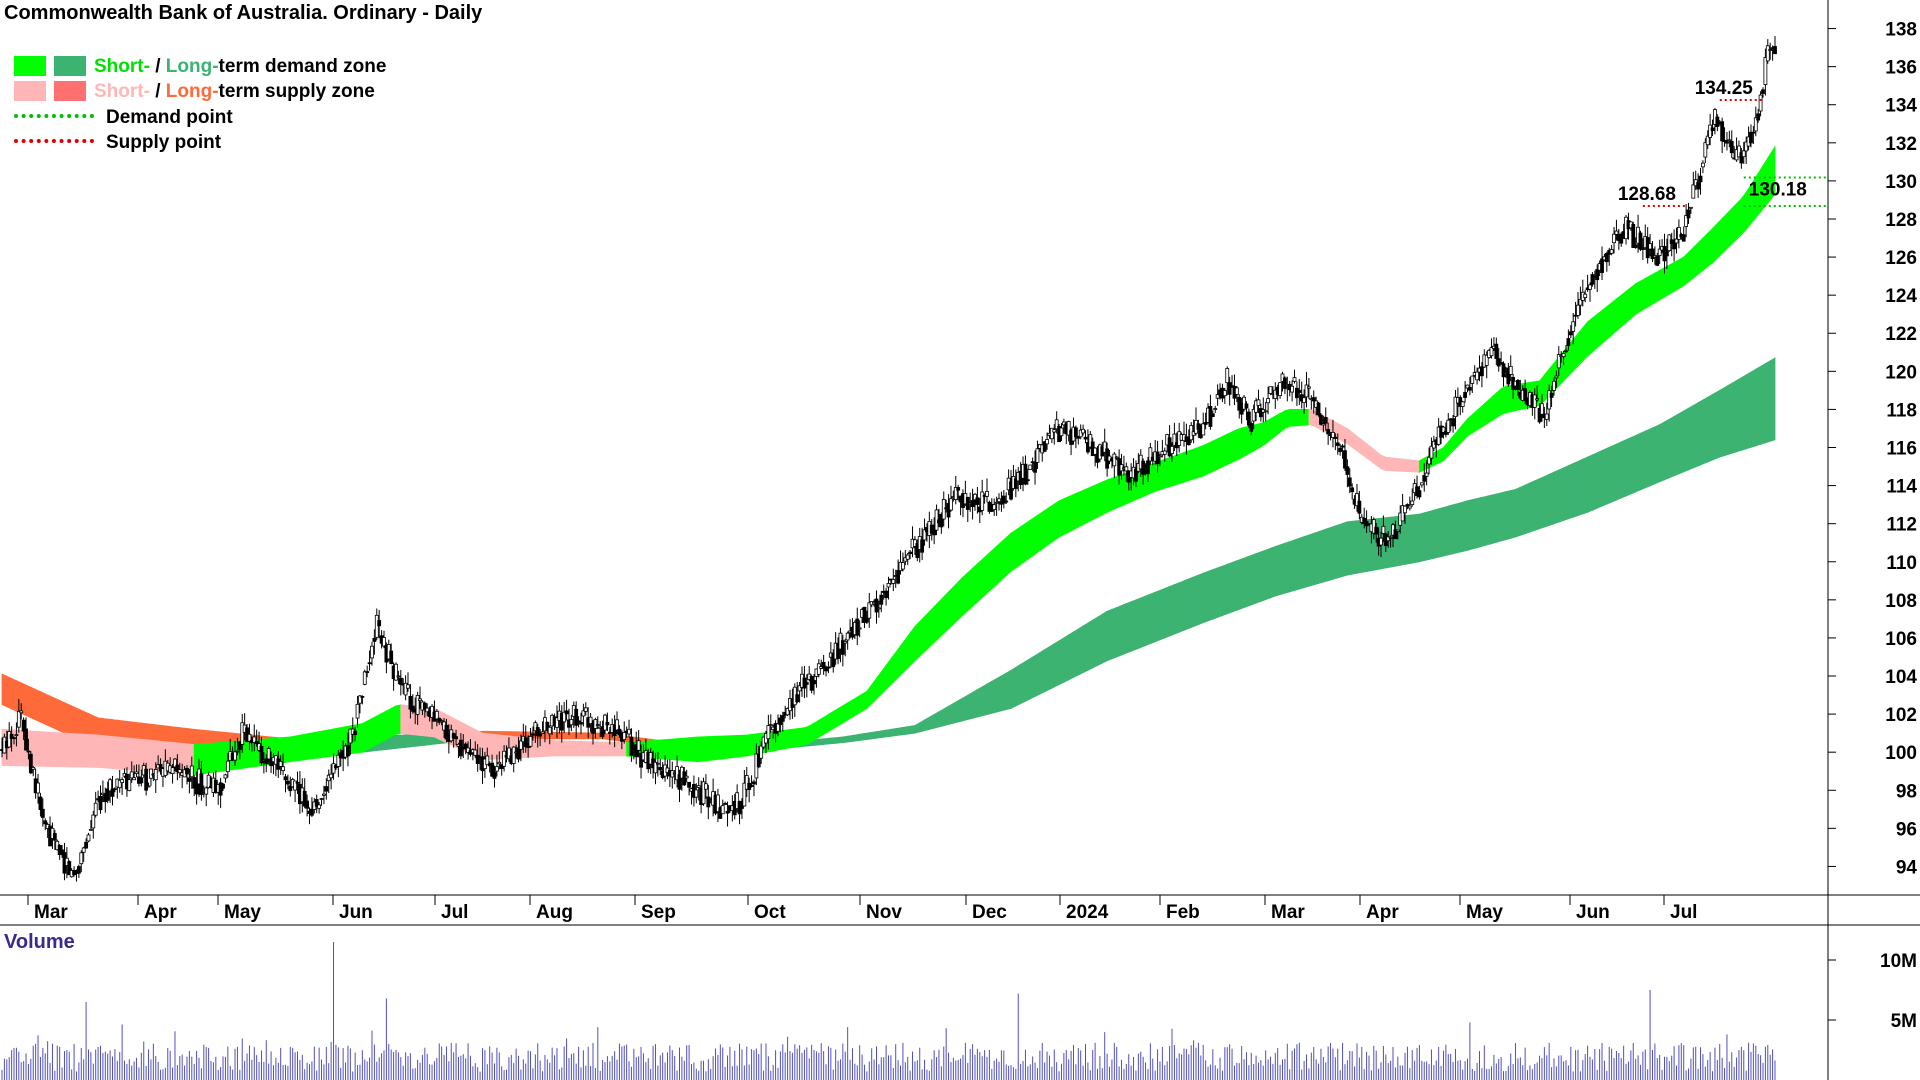  I want to click on y-tick-label: 134, so click(1901, 106).